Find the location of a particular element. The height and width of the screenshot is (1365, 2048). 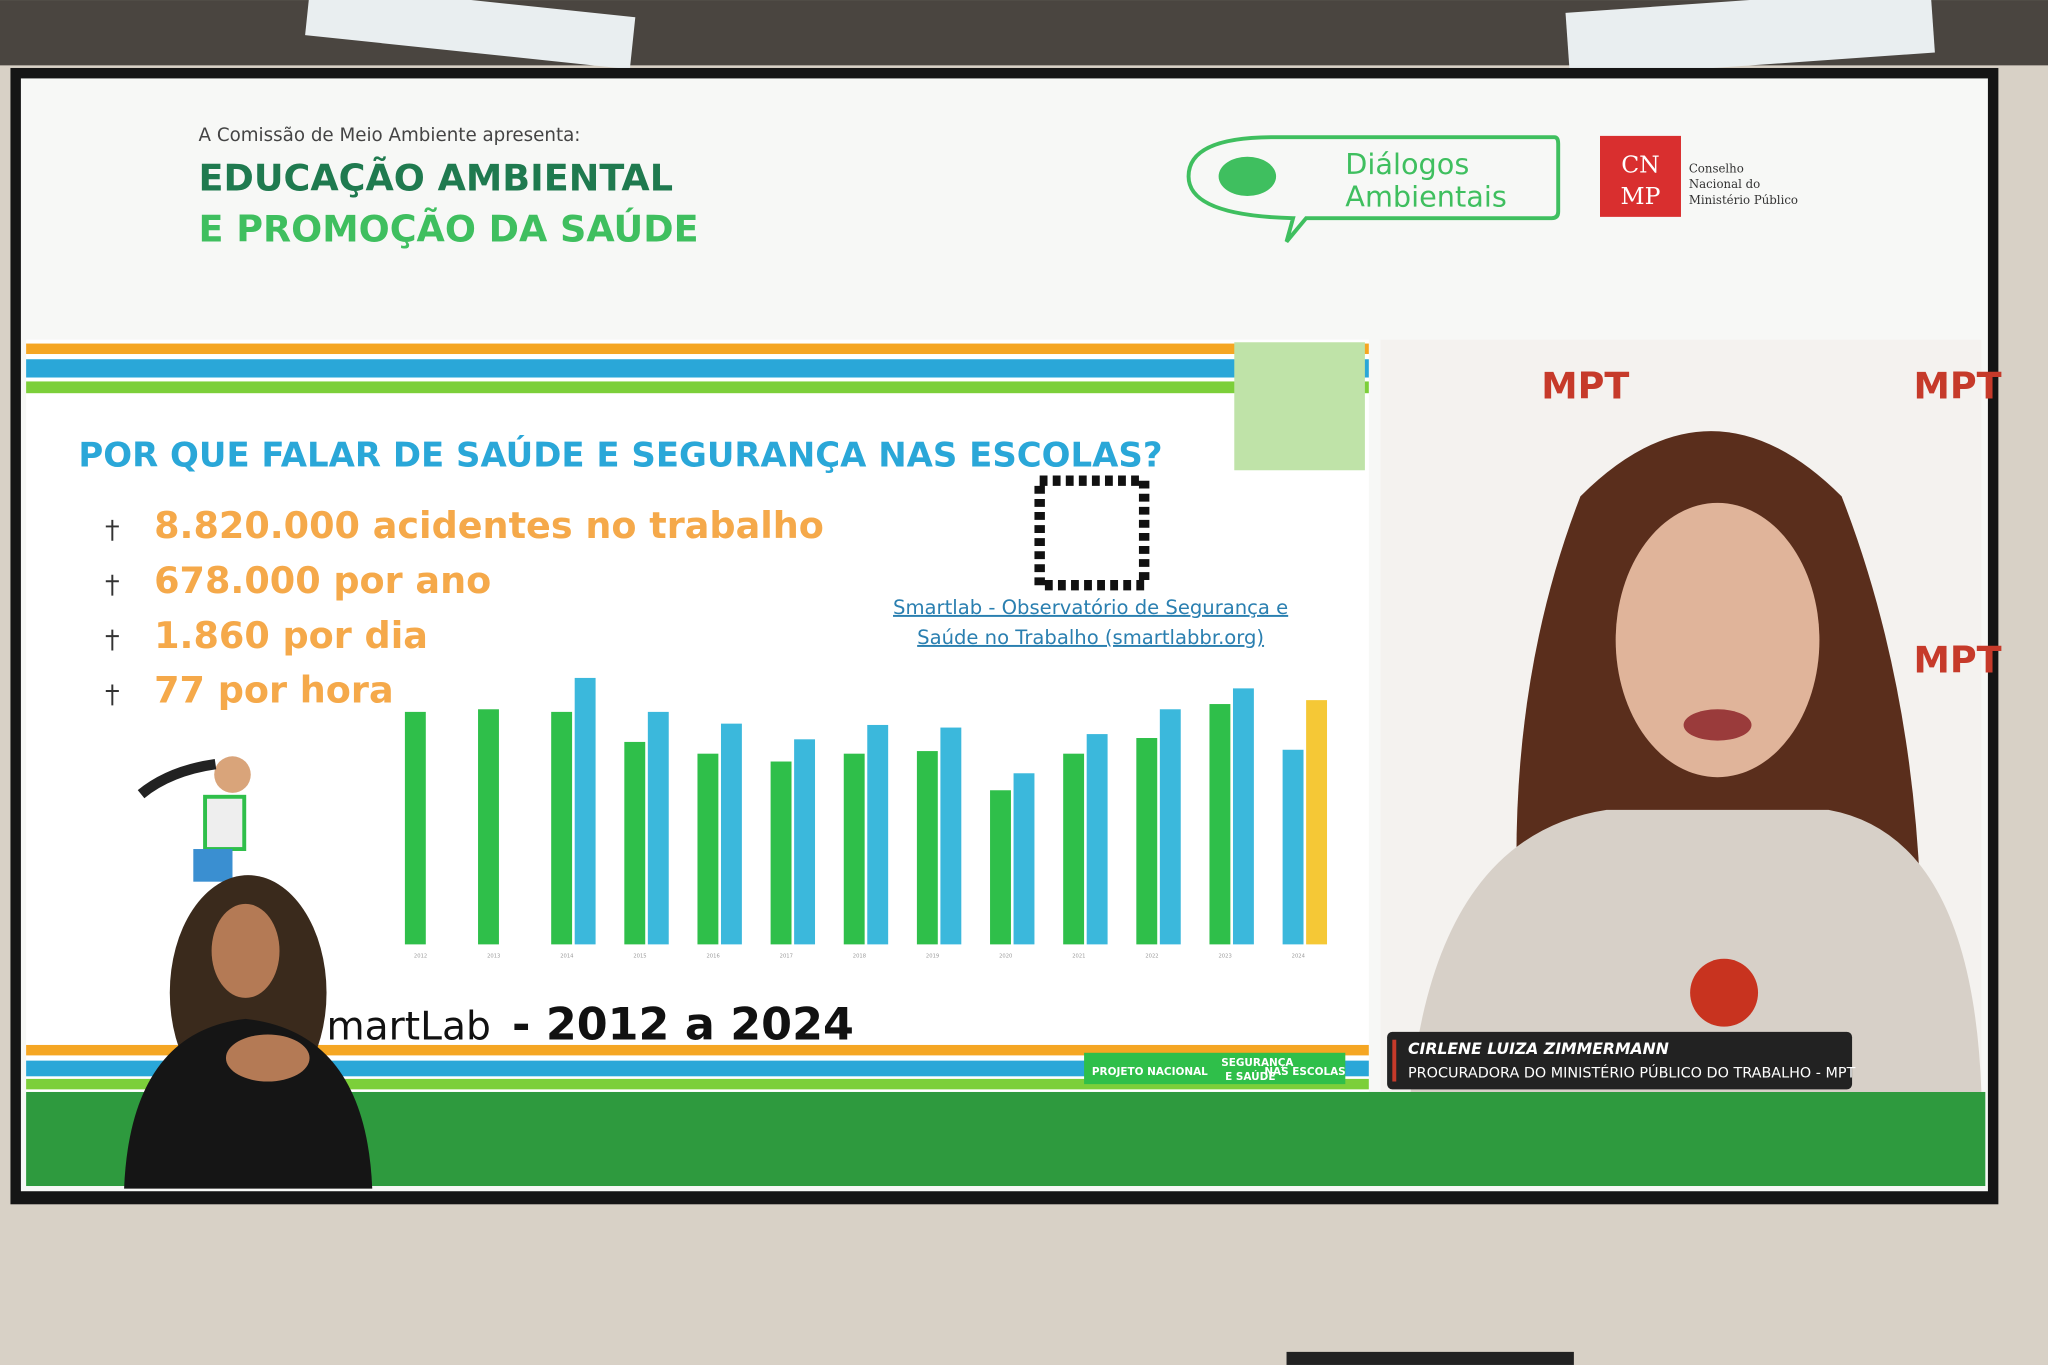

x-tick-label: 2013 is located at coordinates (493, 956).